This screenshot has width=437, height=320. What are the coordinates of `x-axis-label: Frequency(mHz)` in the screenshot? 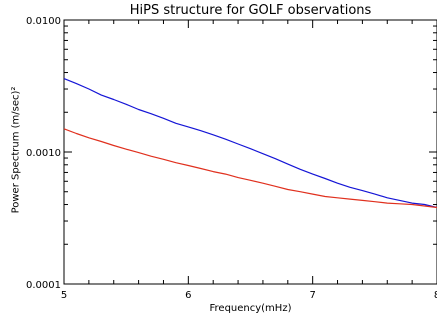 It's located at (250, 308).